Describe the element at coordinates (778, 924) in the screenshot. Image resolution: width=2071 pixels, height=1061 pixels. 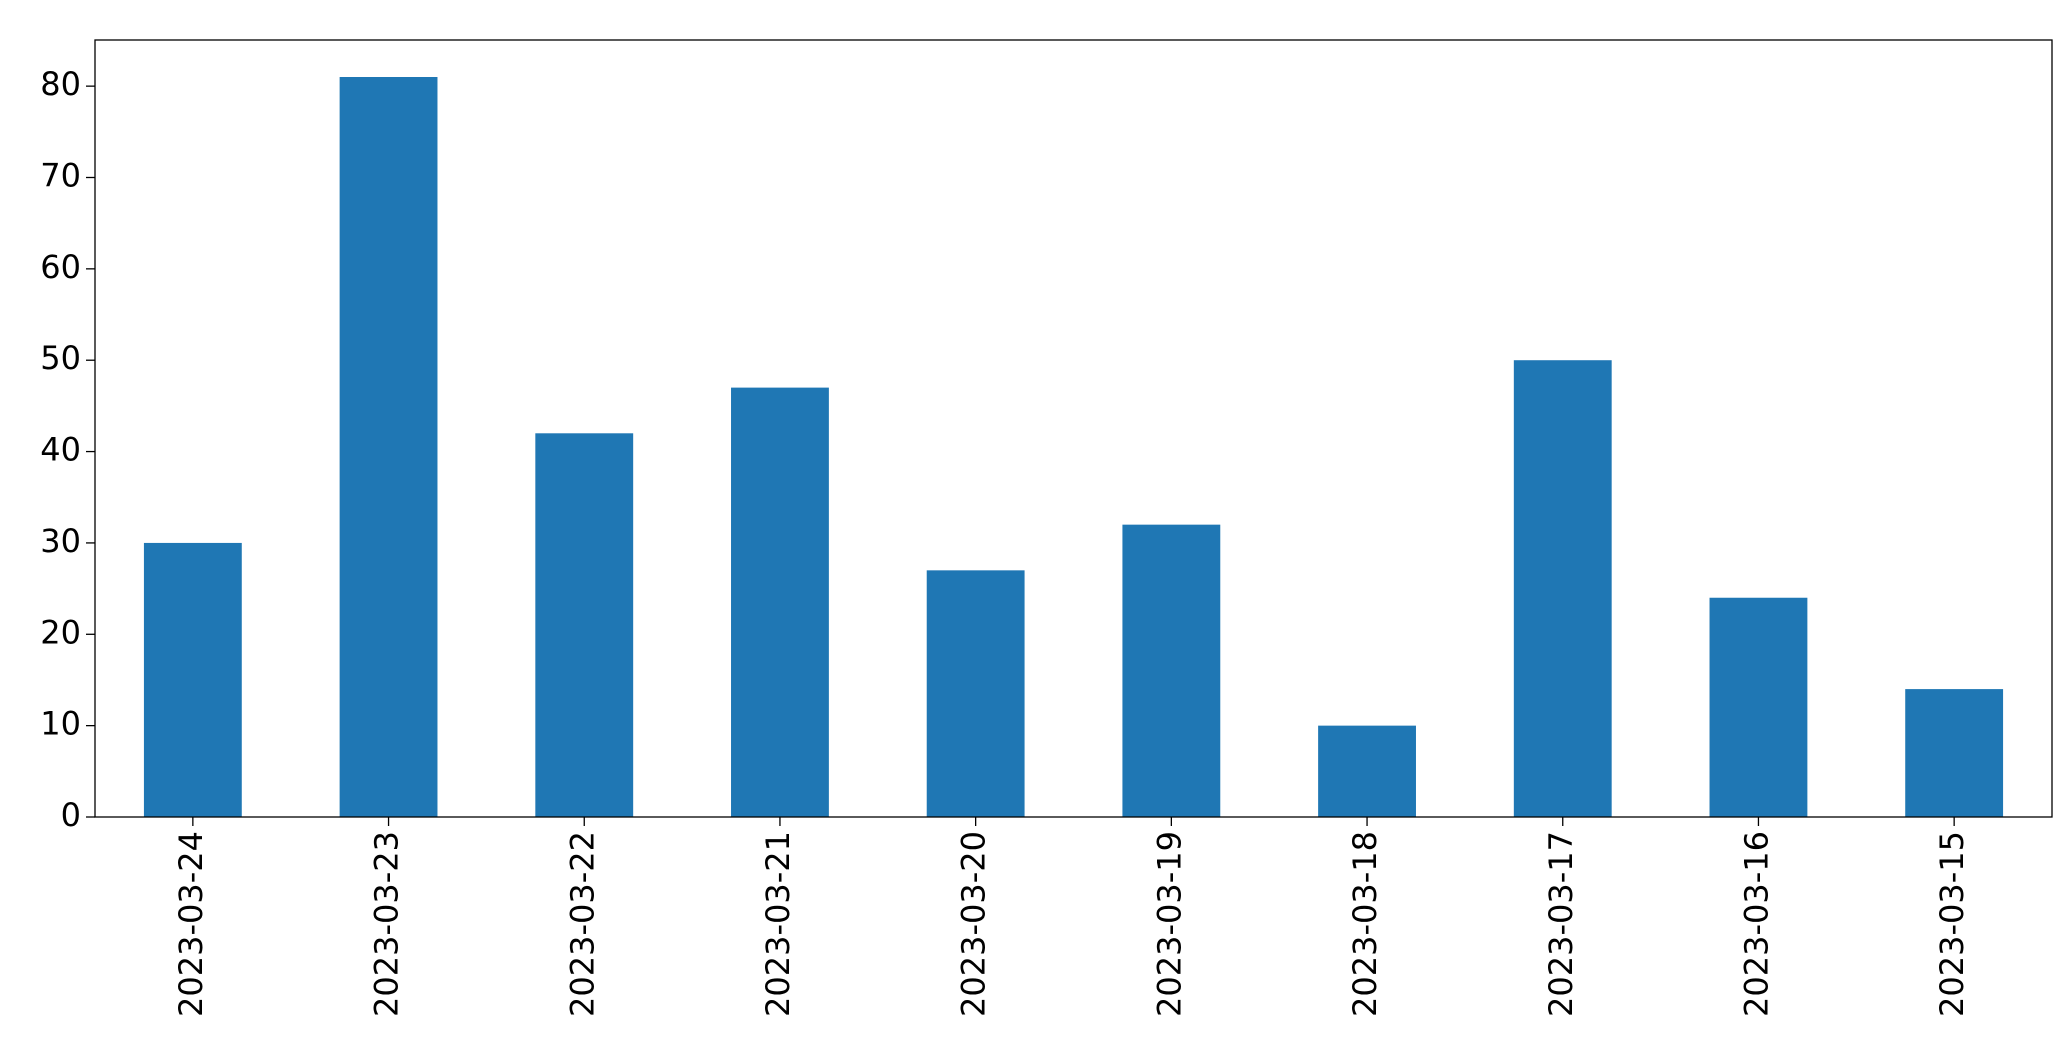
I see `x-tick-label: 2023-03-21` at that location.